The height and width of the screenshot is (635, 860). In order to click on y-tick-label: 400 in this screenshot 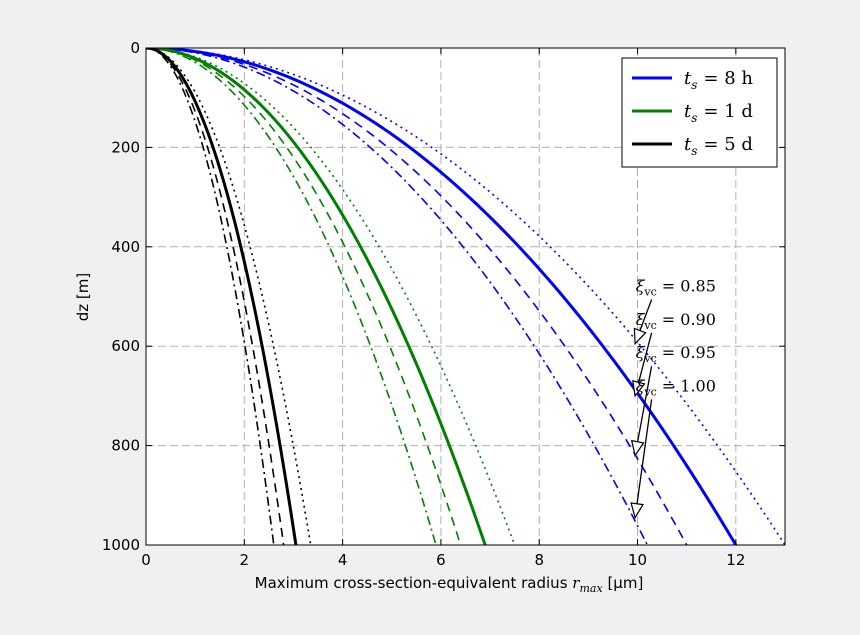, I will do `click(125, 247)`.